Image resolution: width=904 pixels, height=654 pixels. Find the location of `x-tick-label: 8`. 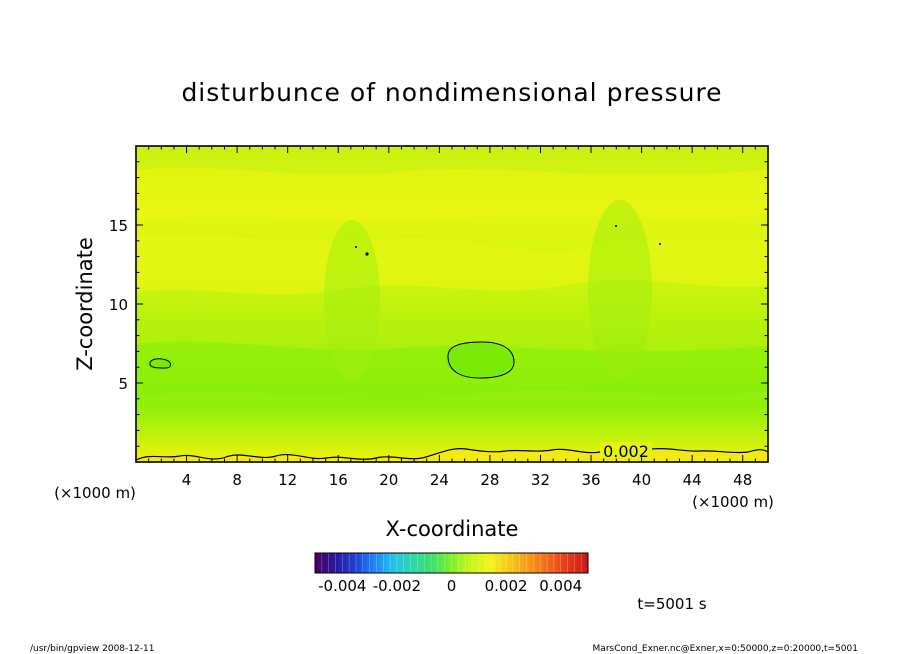

x-tick-label: 8 is located at coordinates (237, 480).